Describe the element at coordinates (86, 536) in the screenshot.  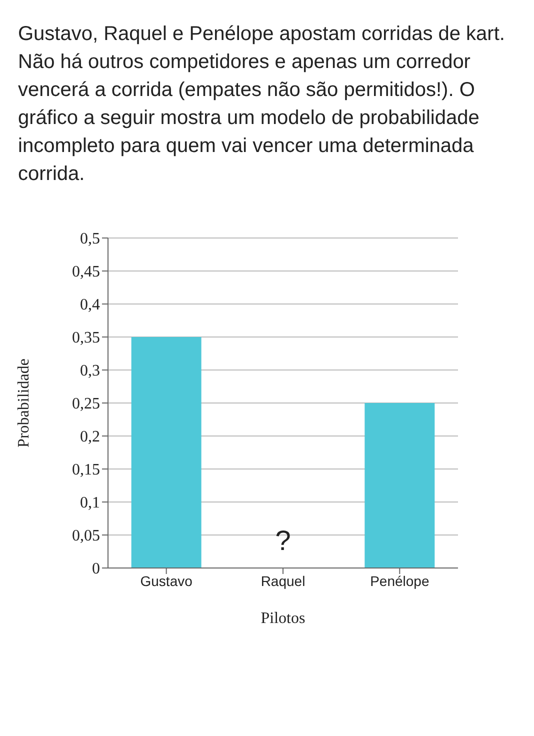
I see `y-tick-label: 0,05` at that location.